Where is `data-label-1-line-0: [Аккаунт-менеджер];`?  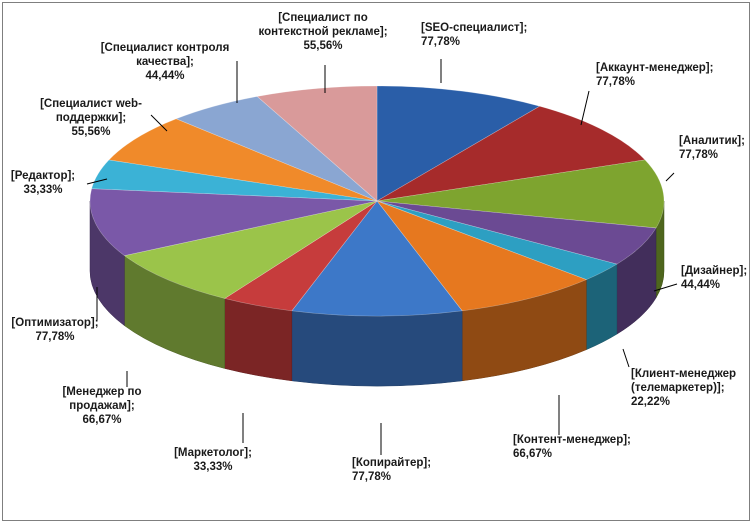 data-label-1-line-0: [Аккаунт-менеджер]; is located at coordinates (654, 68).